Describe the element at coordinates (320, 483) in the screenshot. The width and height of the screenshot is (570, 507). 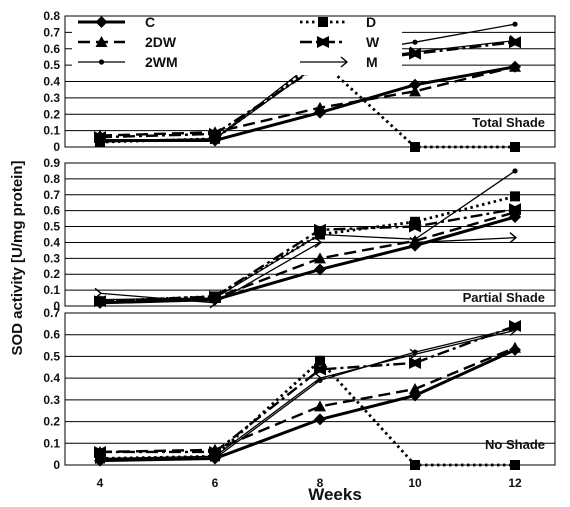
I see `x-tick-label: 8` at that location.